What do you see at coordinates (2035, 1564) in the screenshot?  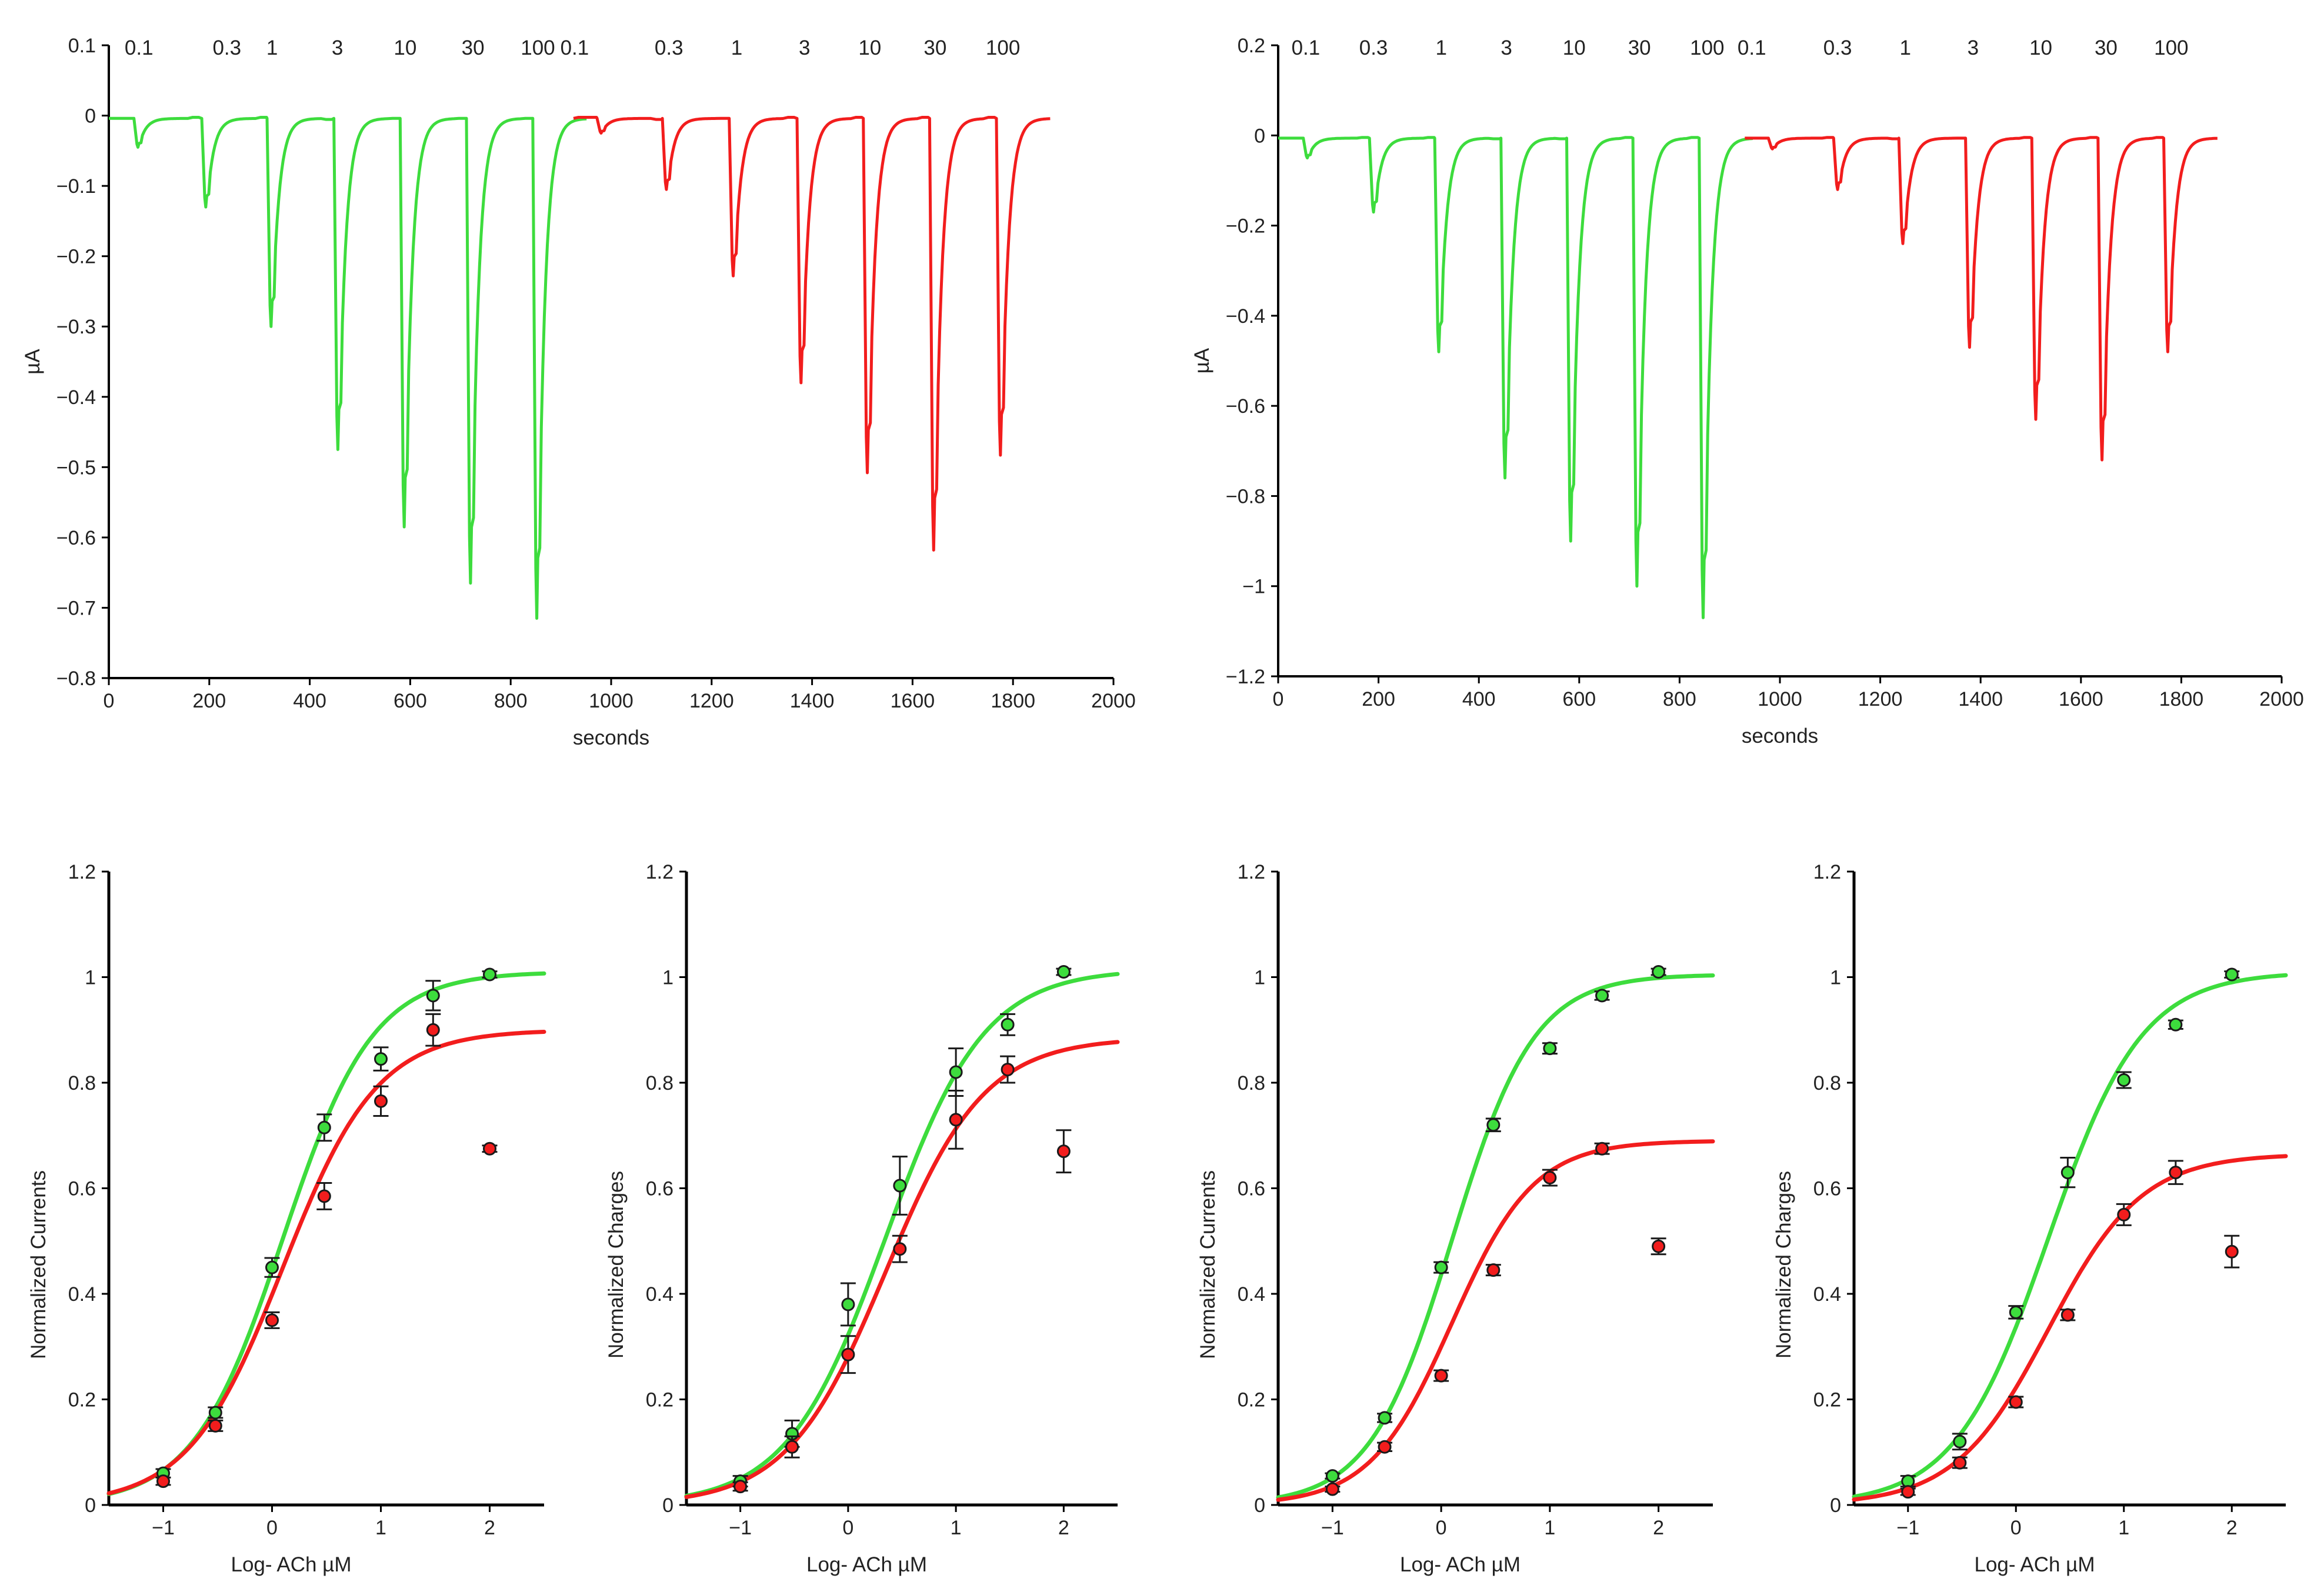 I see `x-axis-title: Log- ACh µM` at bounding box center [2035, 1564].